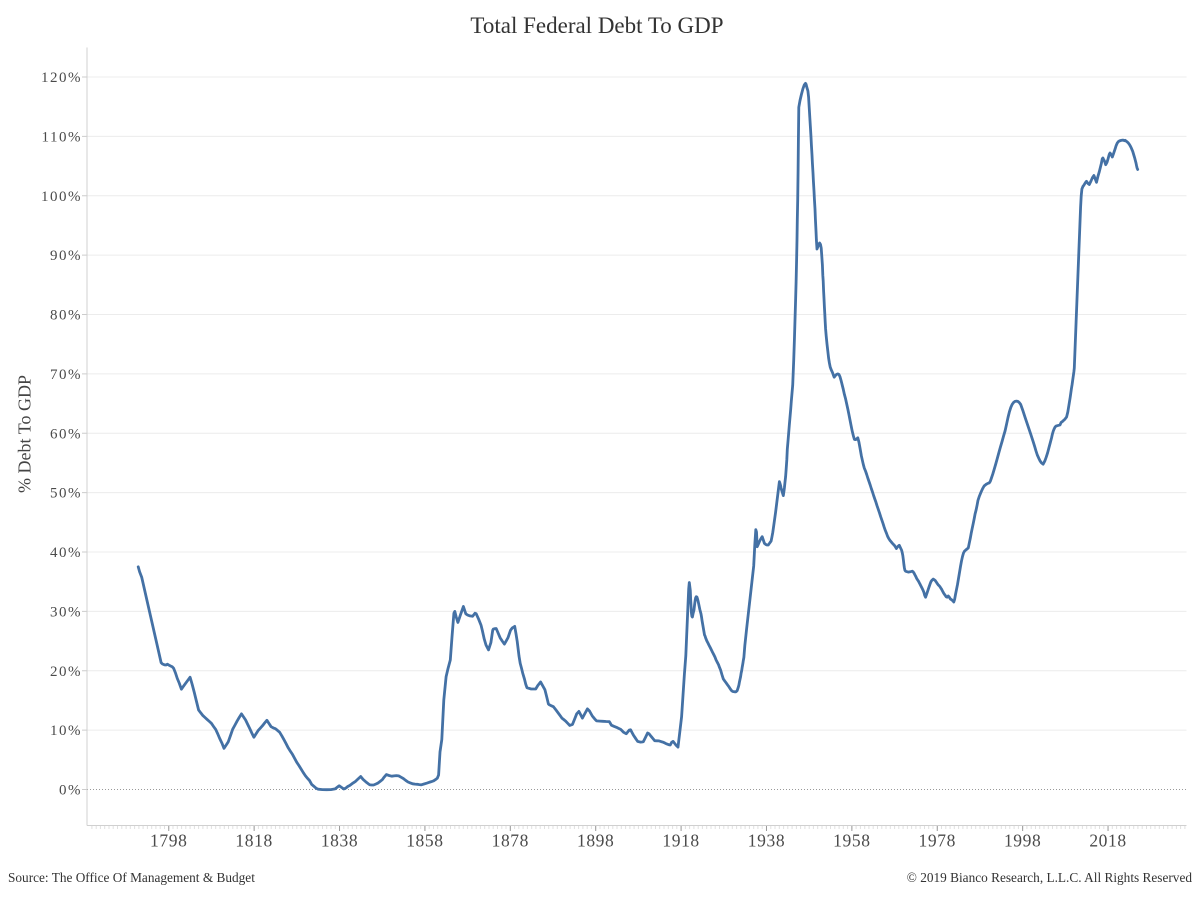  What do you see at coordinates (851, 841) in the screenshot?
I see `svg-text: 1958` at bounding box center [851, 841].